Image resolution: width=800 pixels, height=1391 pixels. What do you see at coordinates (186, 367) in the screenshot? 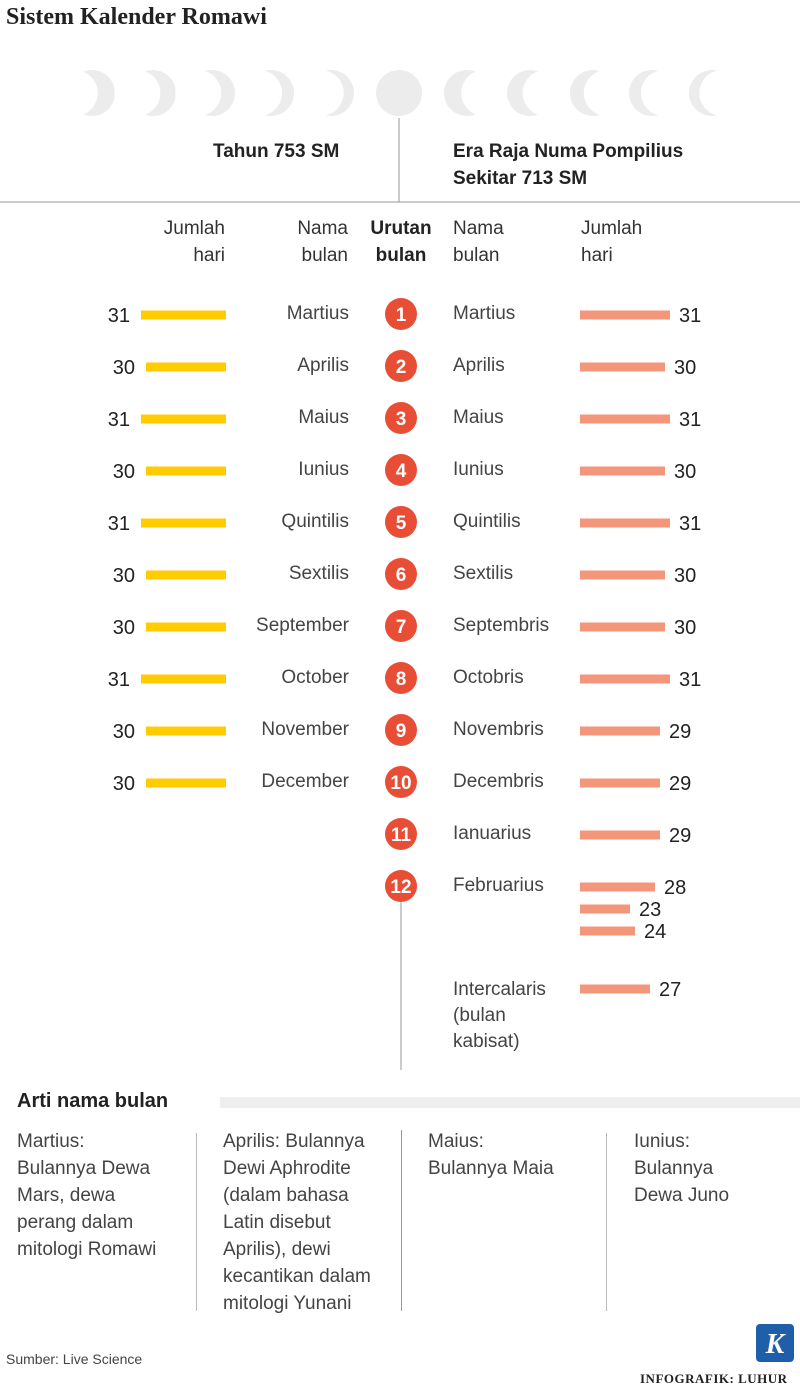
I see `bar-753-aprilis` at bounding box center [186, 367].